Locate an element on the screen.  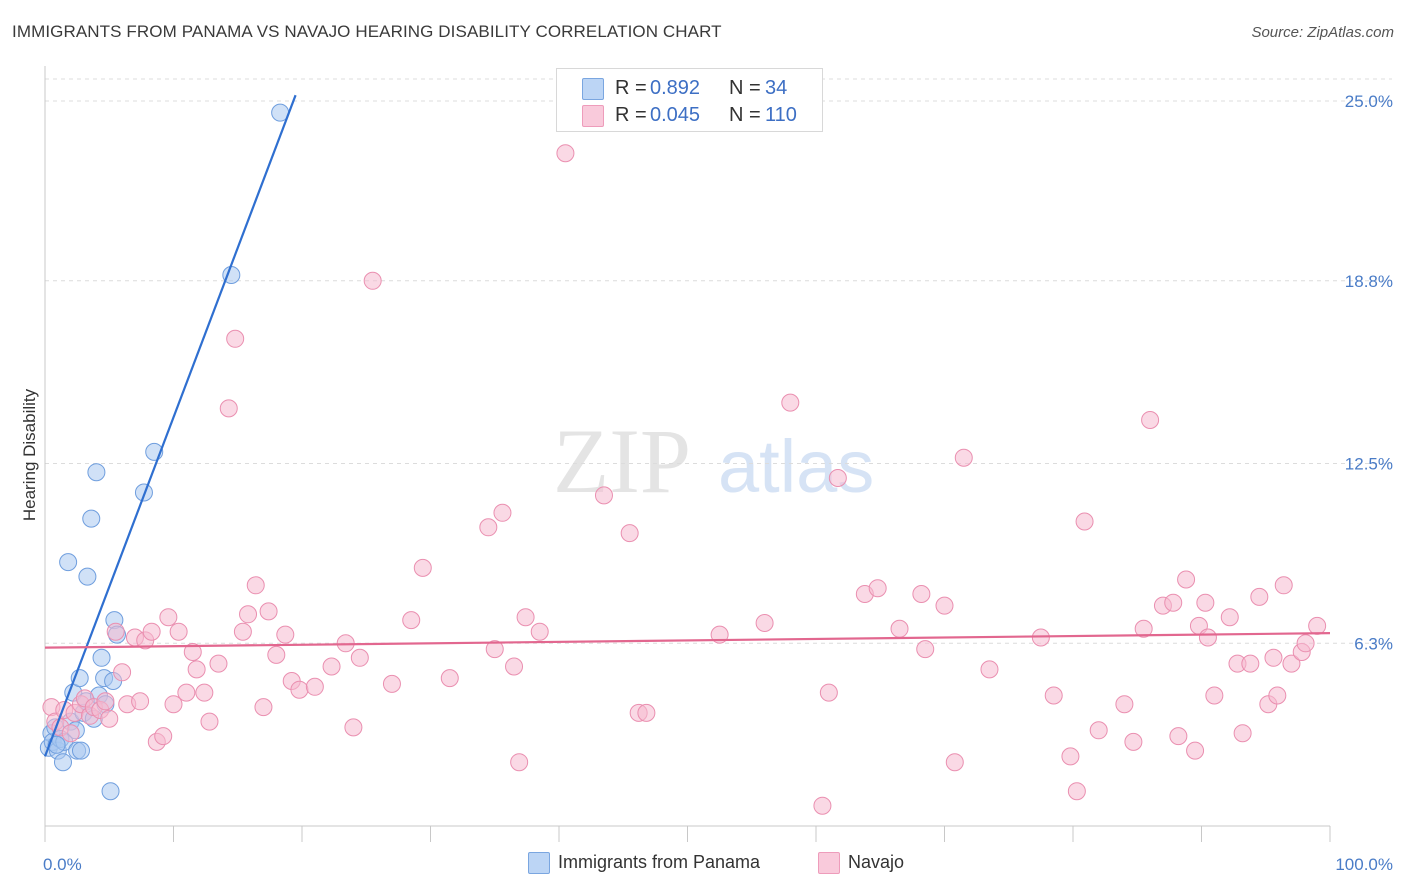
y-tick-label: 25.0% is located at coordinates (1369, 101).